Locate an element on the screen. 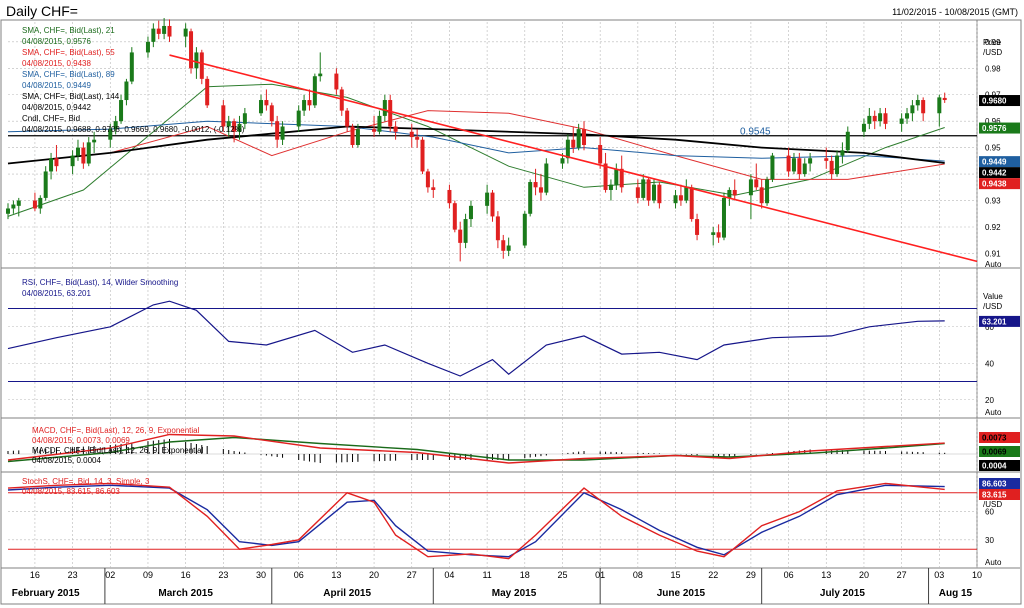 The height and width of the screenshot is (608, 1024). badge-text: 0.9576 is located at coordinates (994, 128).